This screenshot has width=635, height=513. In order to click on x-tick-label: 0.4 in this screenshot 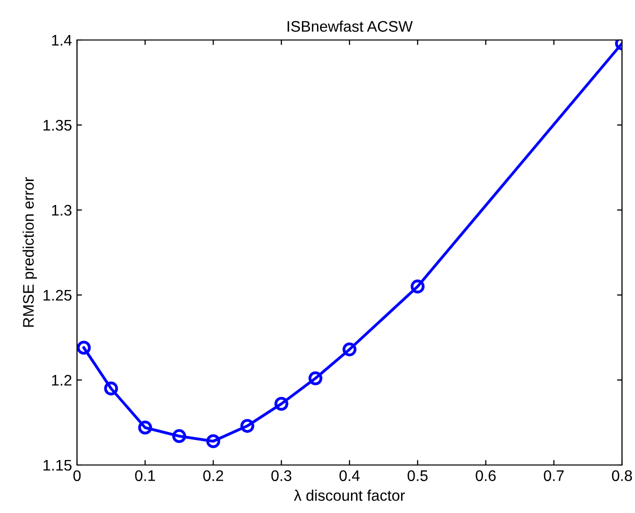, I will do `click(349, 476)`.